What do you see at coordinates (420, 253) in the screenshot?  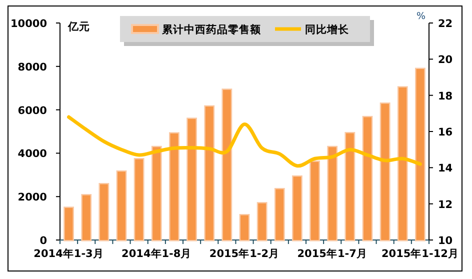 I see `x-tick-label: 2015年1-12月` at bounding box center [420, 253].